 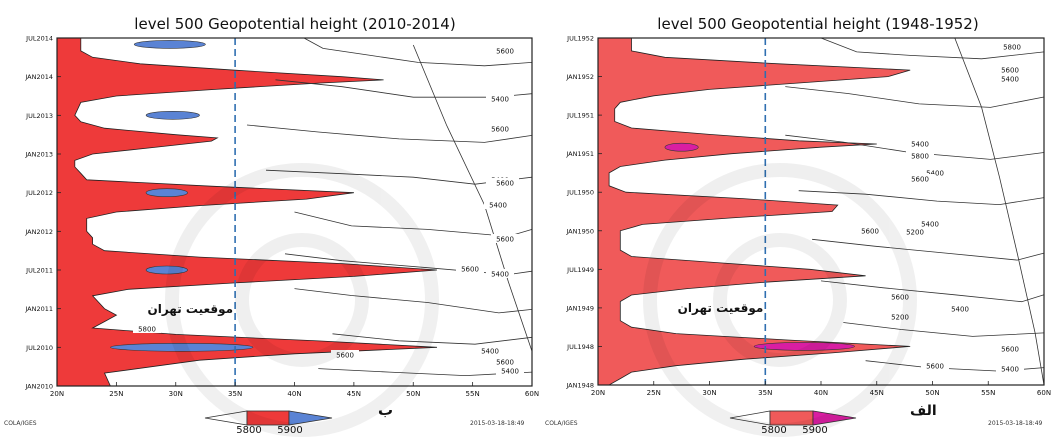 I want to click on contour-label-2: 5400, so click(x=498, y=206).